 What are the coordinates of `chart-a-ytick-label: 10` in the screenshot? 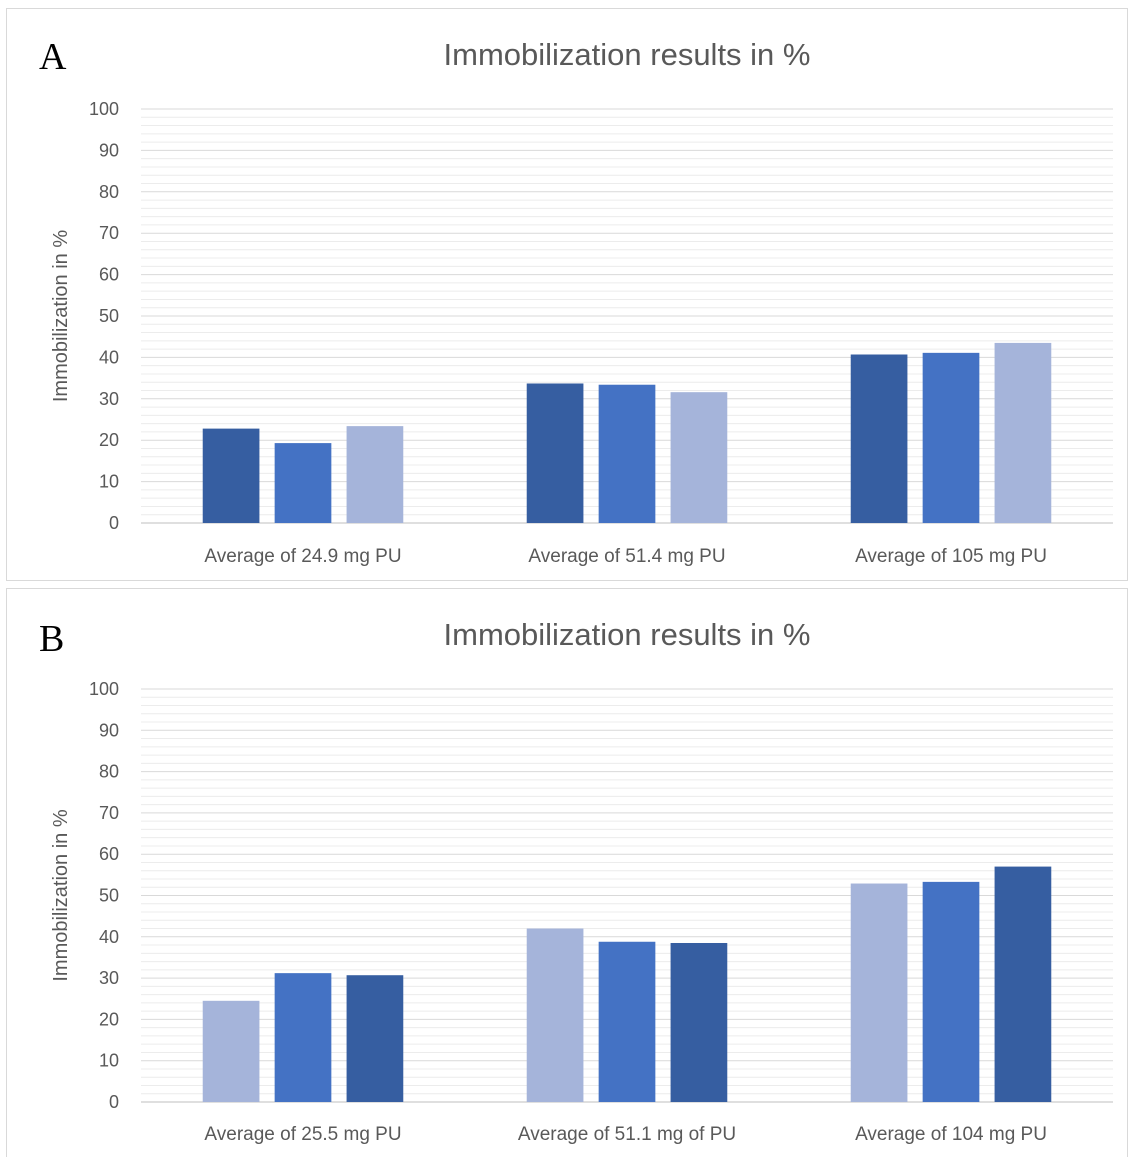 It's located at (109, 482).